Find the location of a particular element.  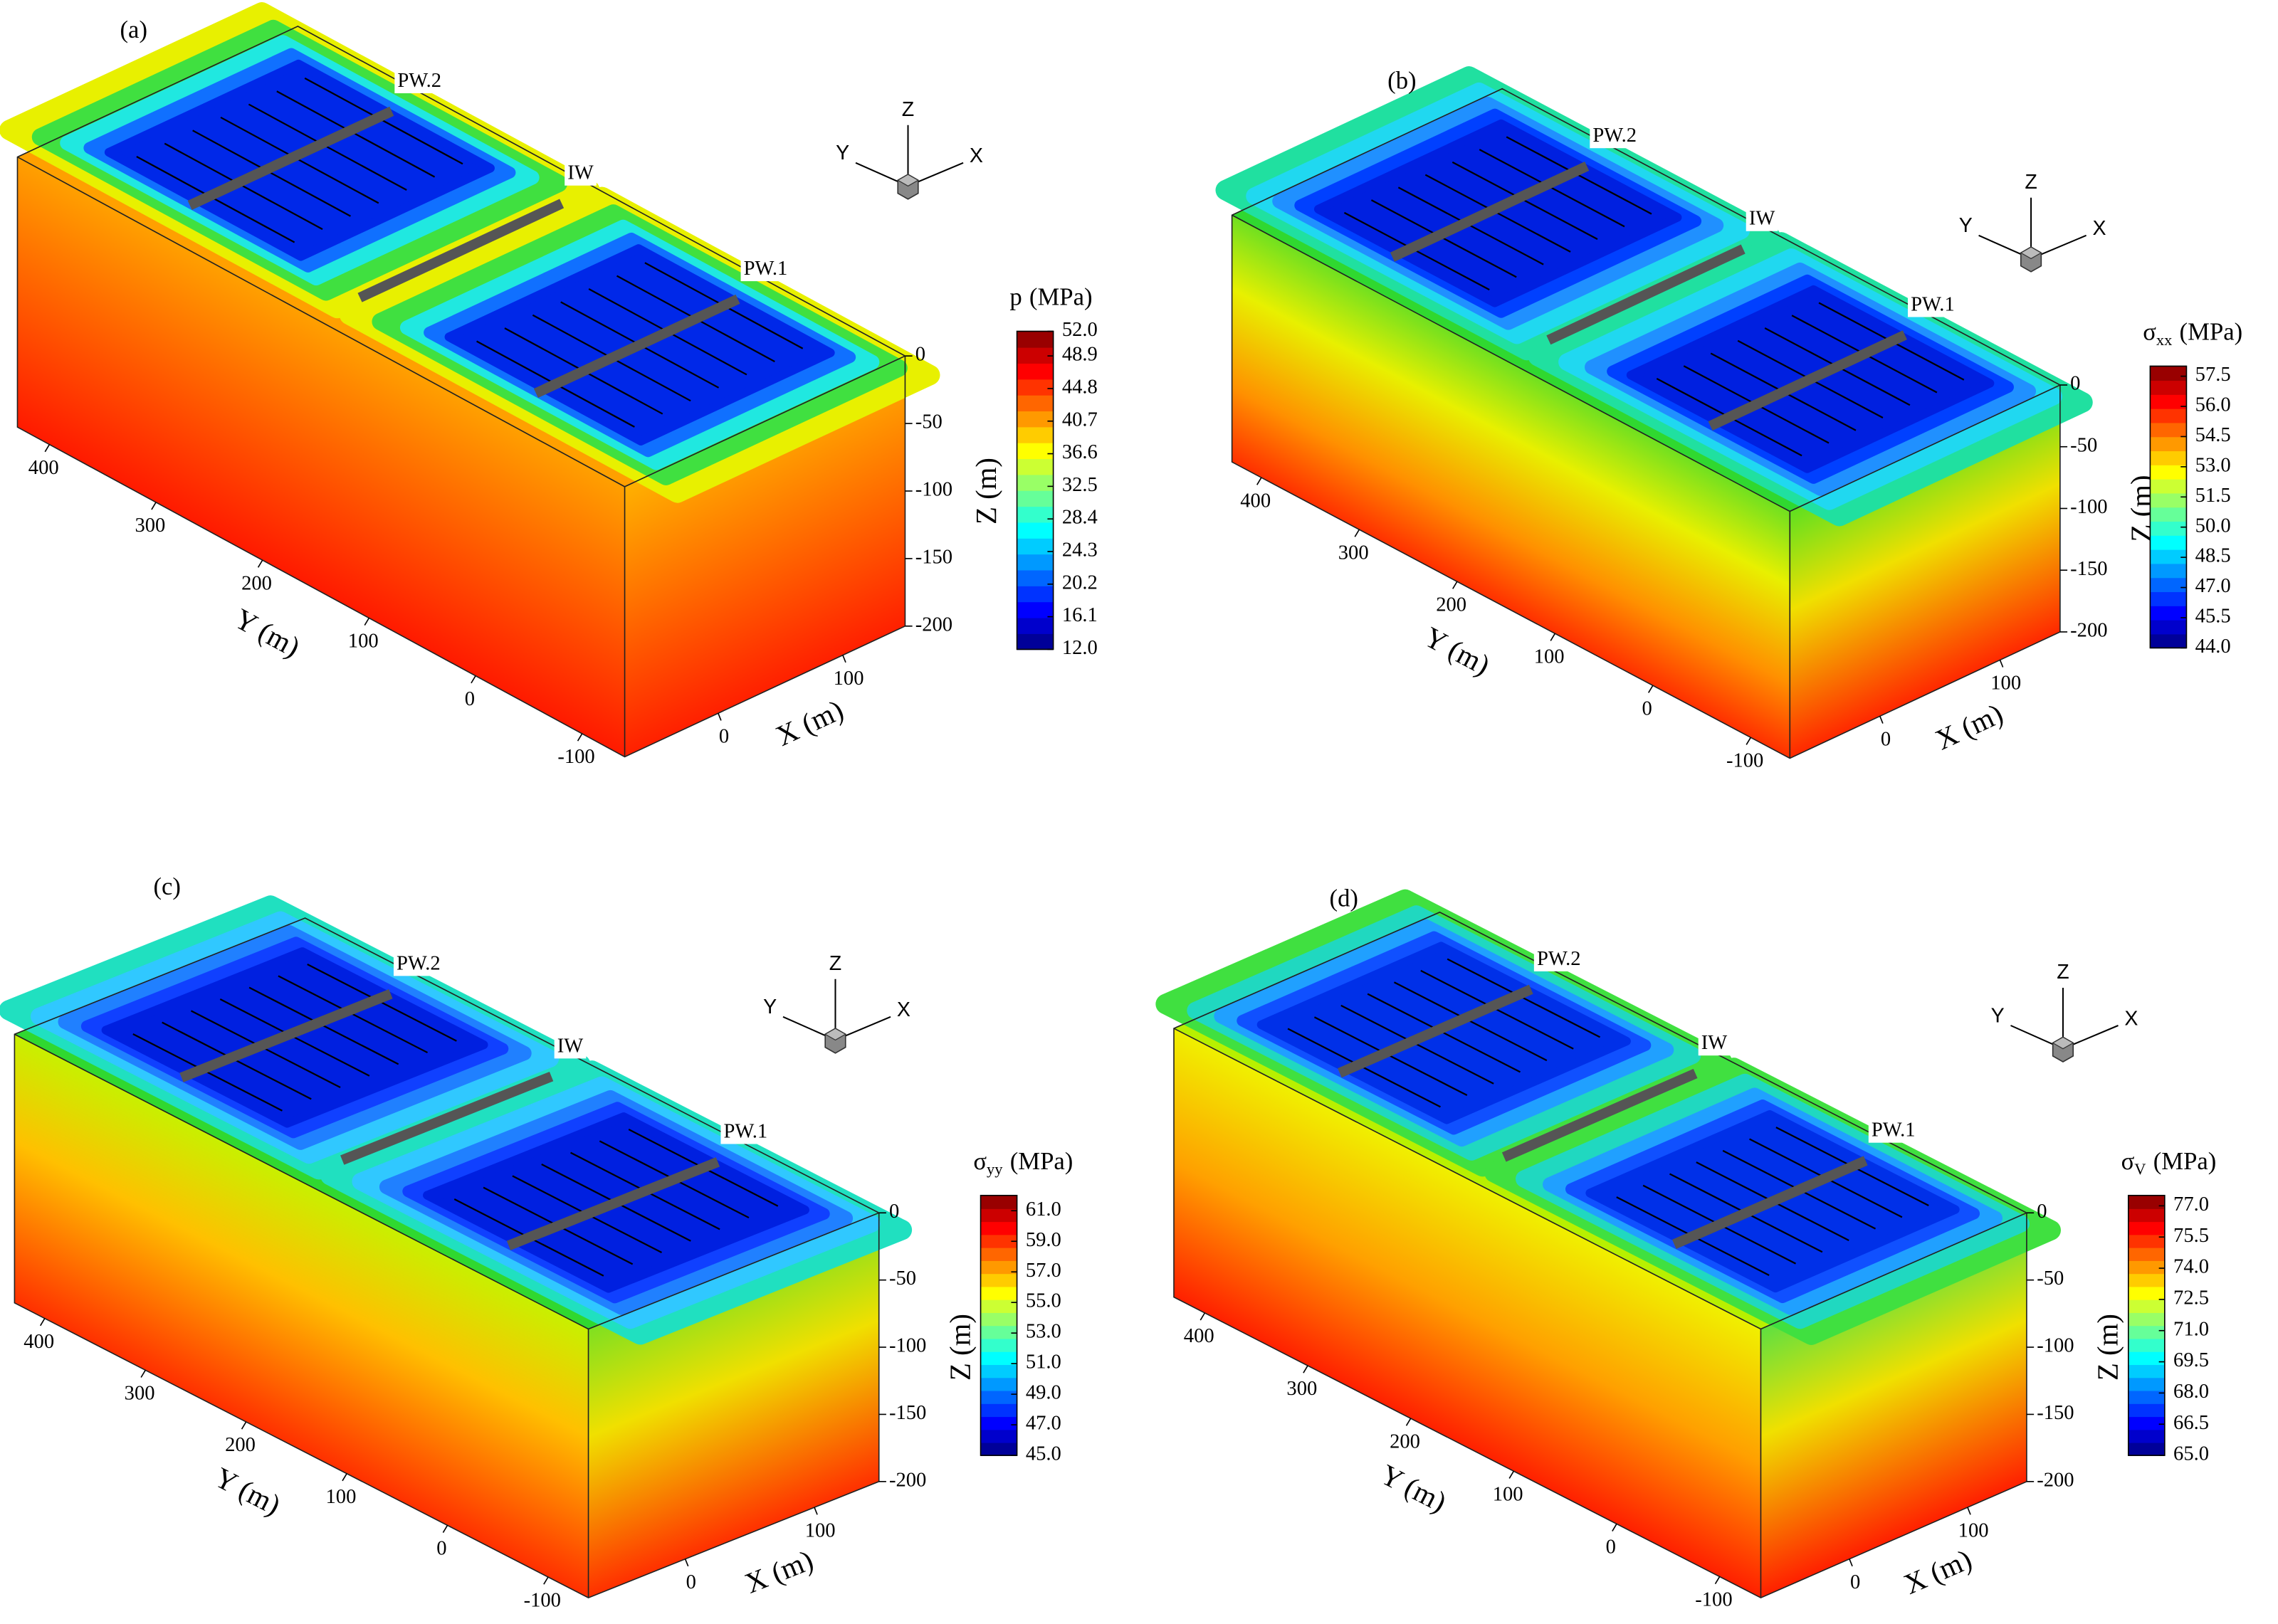

colorbar-tick-label: 72.5 is located at coordinates (2191, 1298).